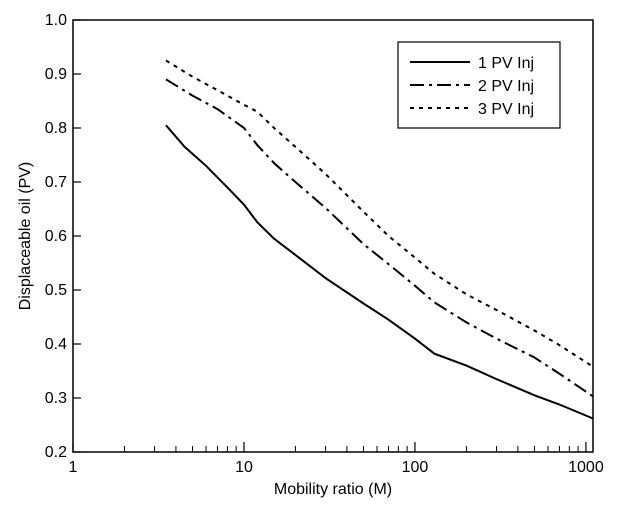 The width and height of the screenshot is (620, 505). What do you see at coordinates (56, 182) in the screenshot?
I see `y-tick-label: 0.7` at bounding box center [56, 182].